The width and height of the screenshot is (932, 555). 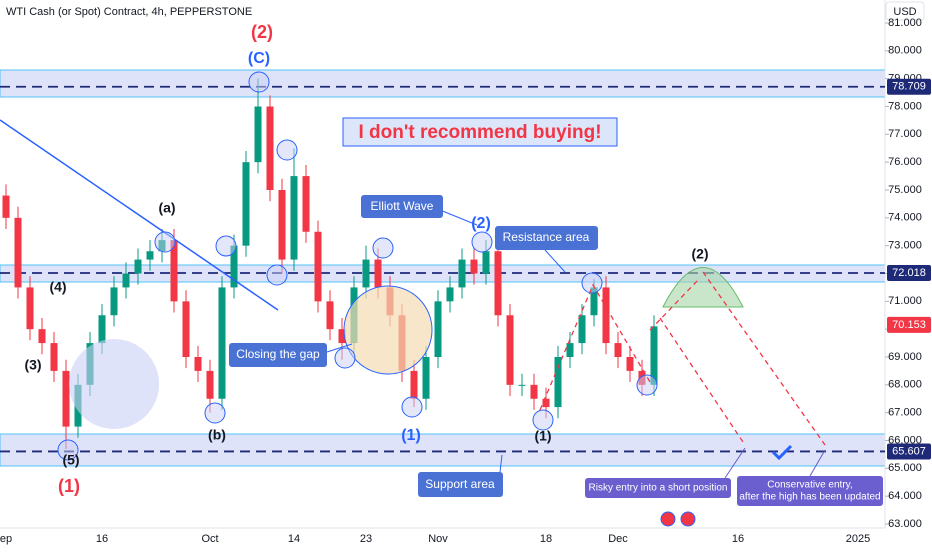 I want to click on wave-label: (a), so click(x=166, y=208).